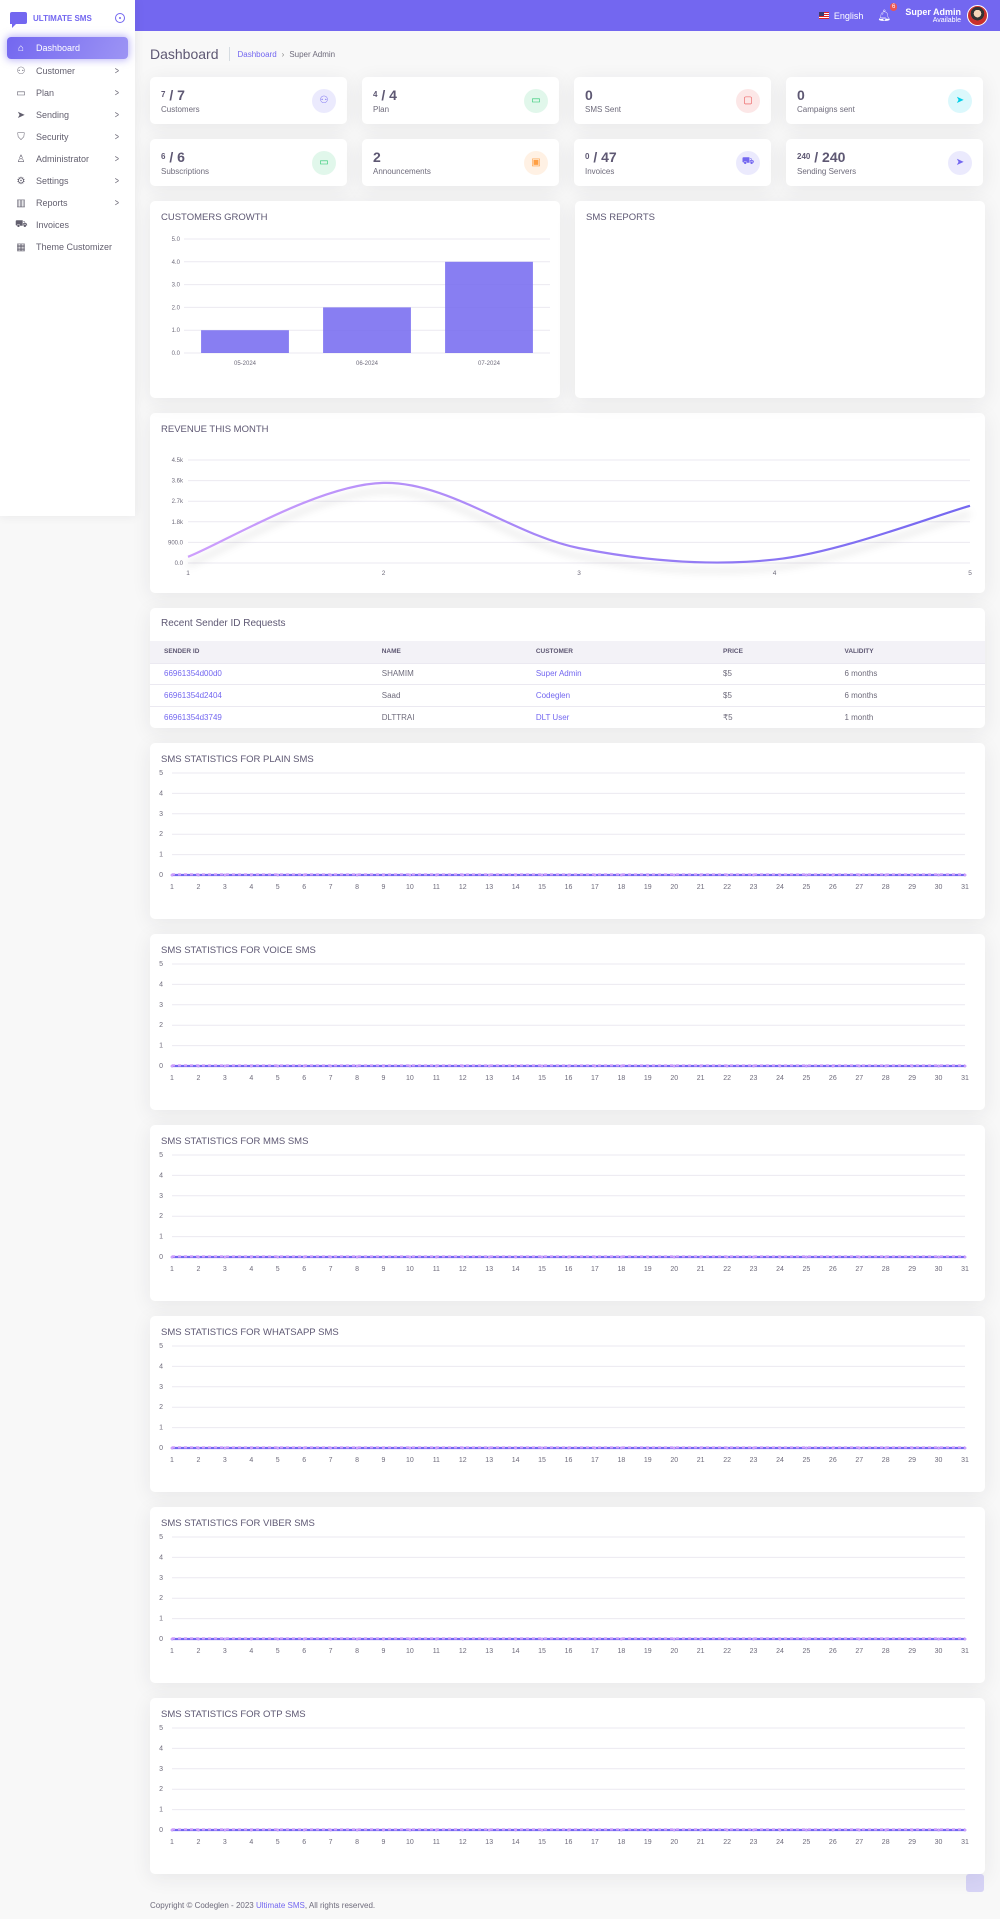  Describe the element at coordinates (259, 695) in the screenshot. I see `sender-id-link: 66961354d2404` at that location.